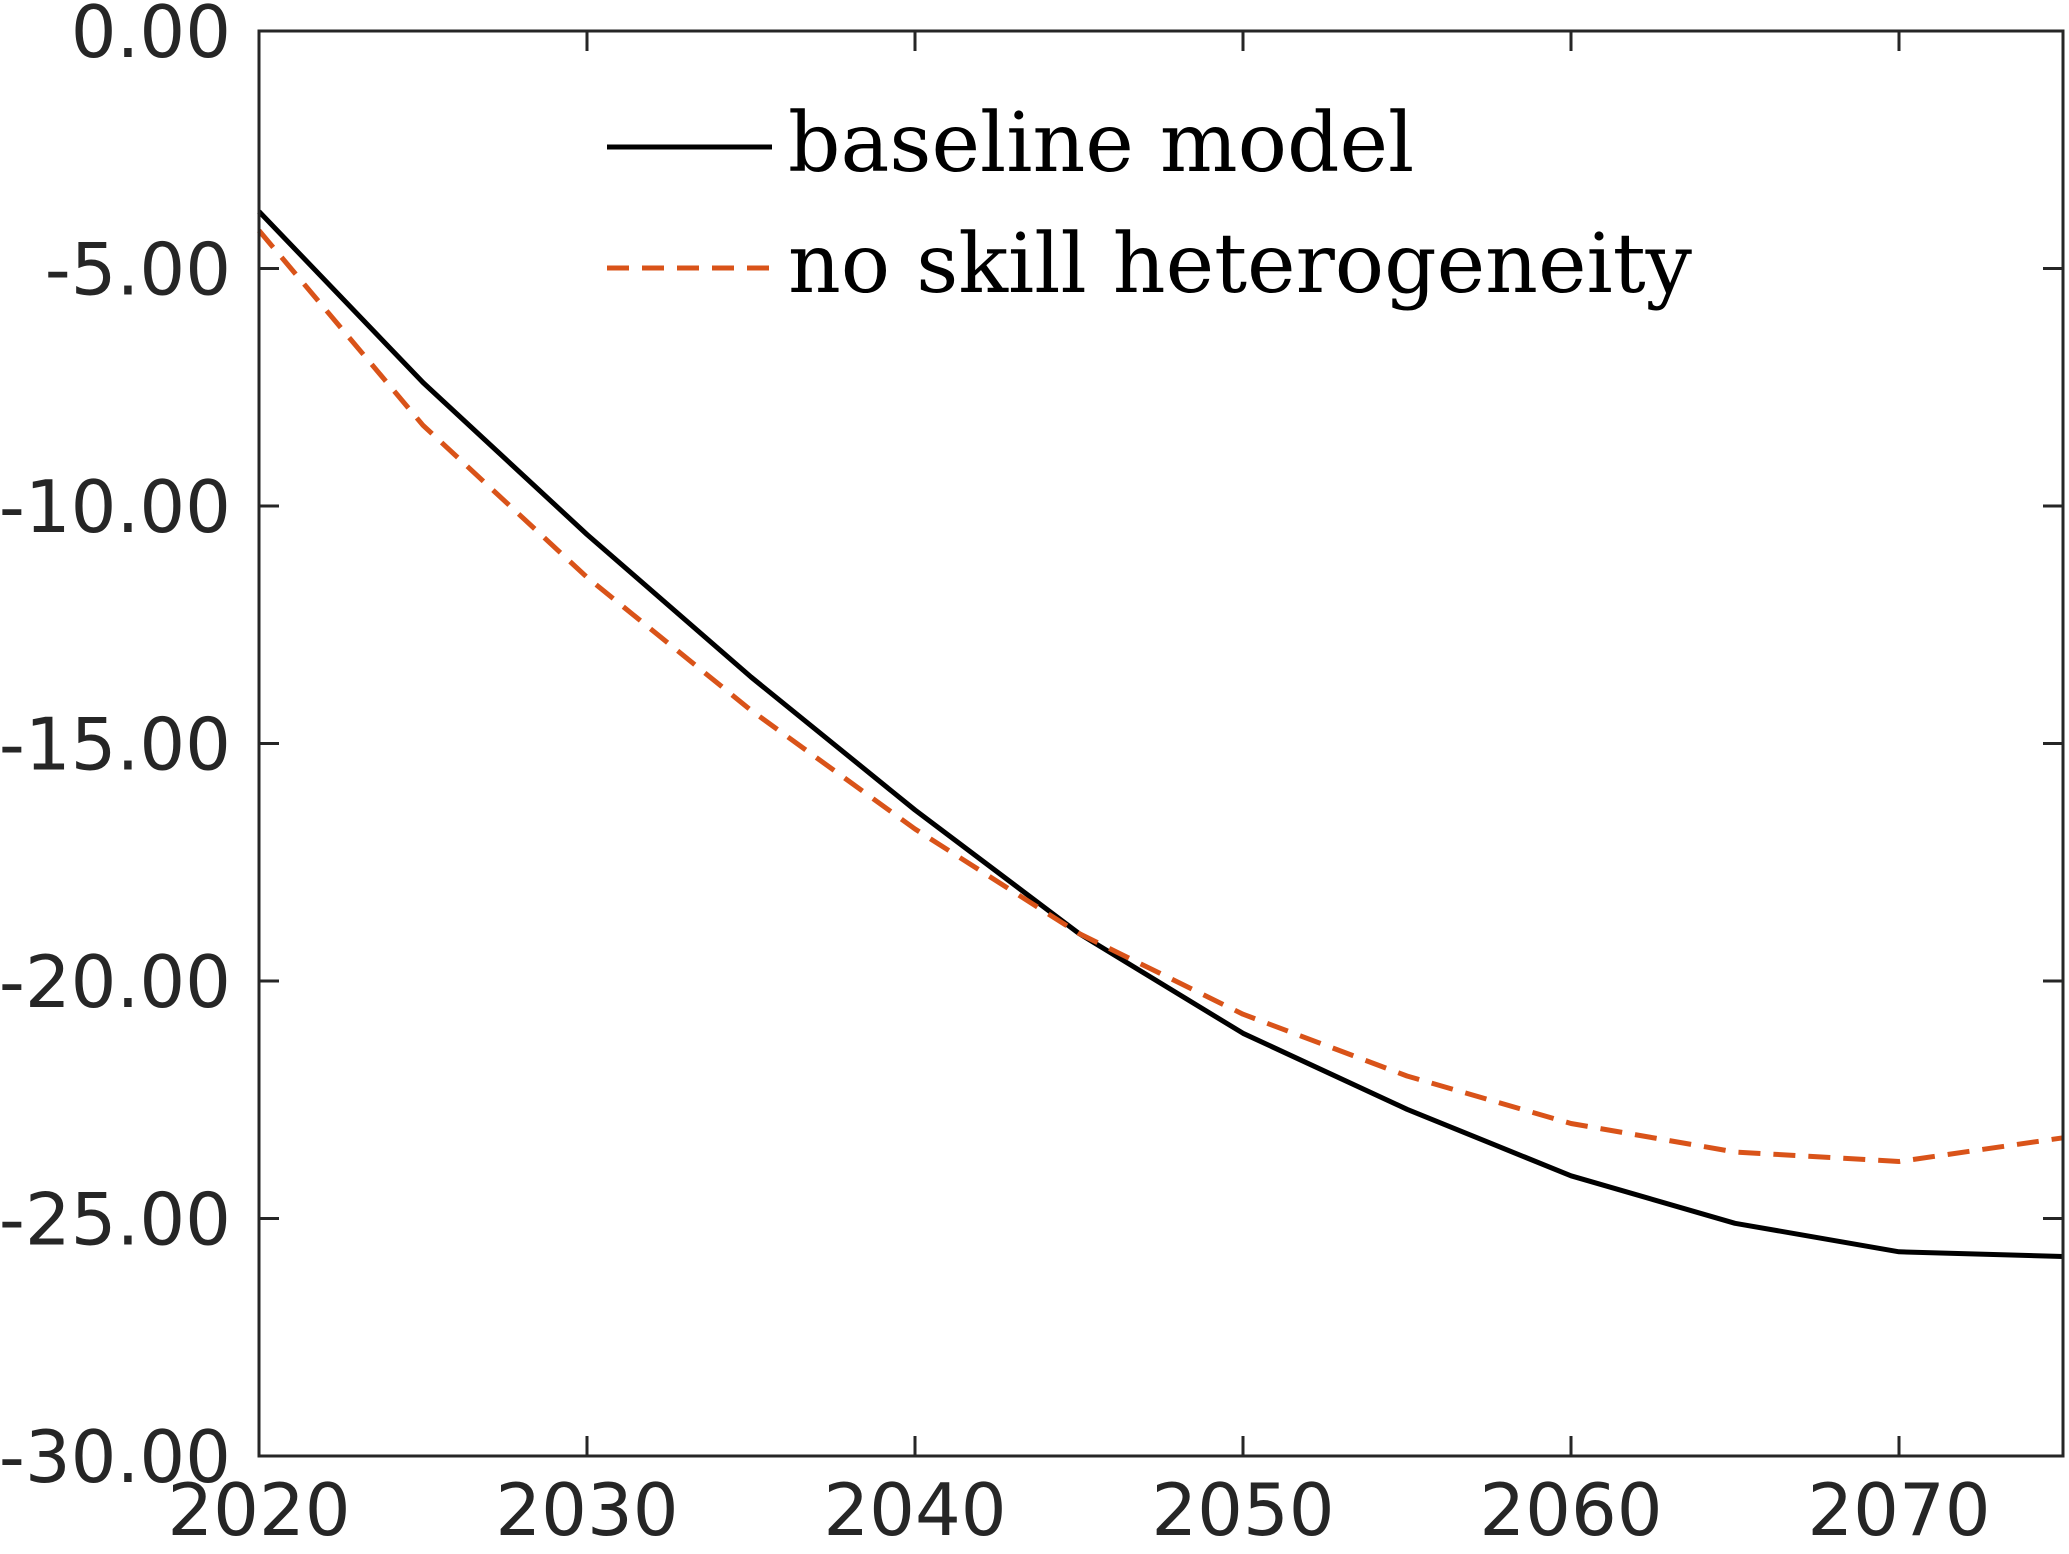 This screenshot has width=2069, height=1554. What do you see at coordinates (586, 1510) in the screenshot?
I see `x-tick-label: 2030` at bounding box center [586, 1510].